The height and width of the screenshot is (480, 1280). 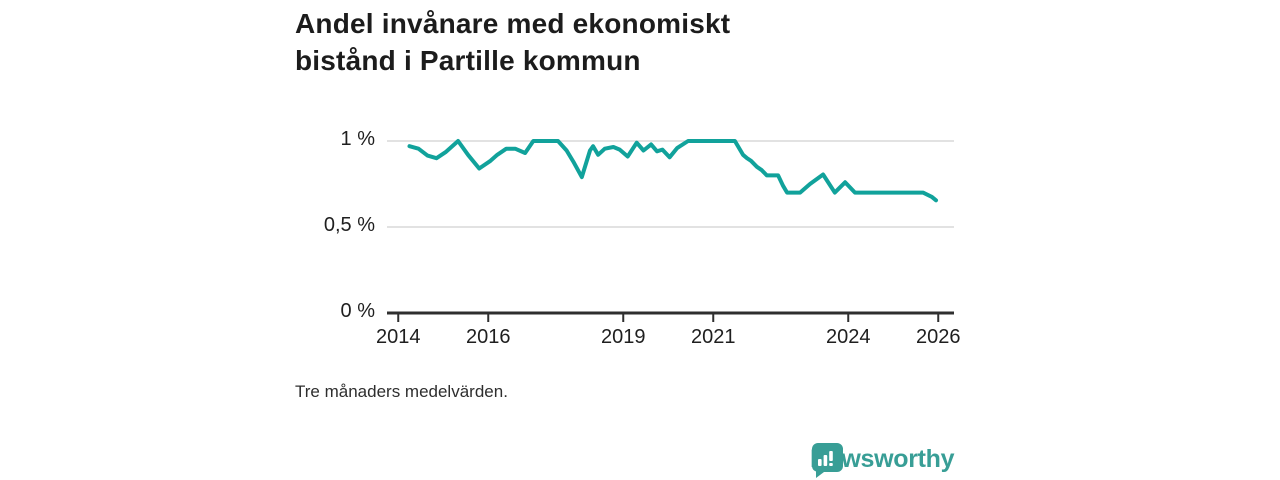 What do you see at coordinates (349, 225) in the screenshot?
I see `y-tick-label: 0,5 %` at bounding box center [349, 225].